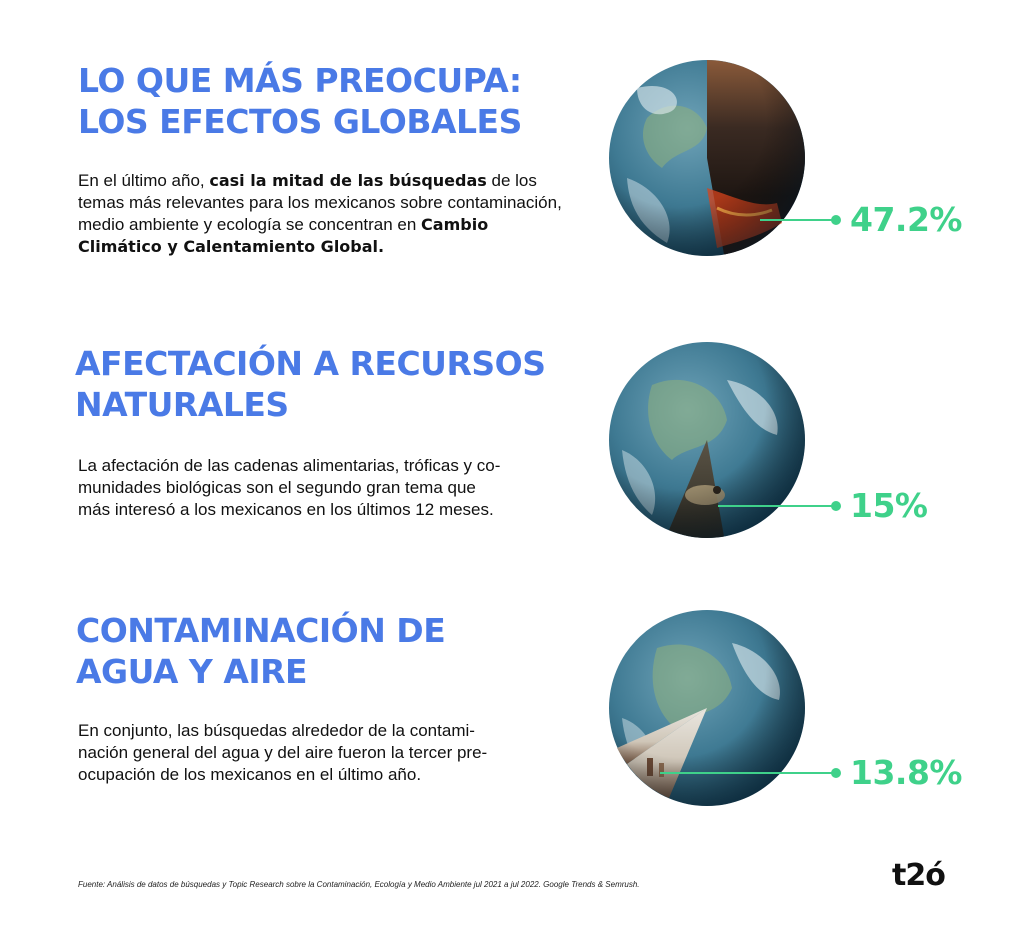 The width and height of the screenshot is (1024, 933). What do you see at coordinates (182, 404) in the screenshot?
I see `heading-line: NATURALES` at bounding box center [182, 404].